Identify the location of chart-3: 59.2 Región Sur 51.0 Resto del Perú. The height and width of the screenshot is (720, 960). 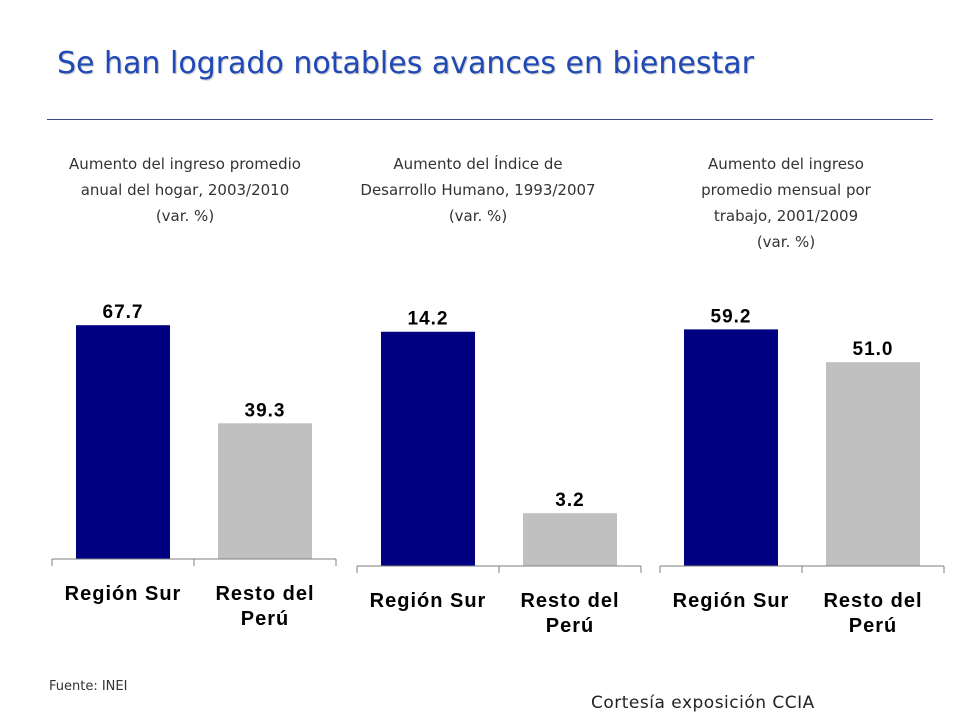
(802, 471).